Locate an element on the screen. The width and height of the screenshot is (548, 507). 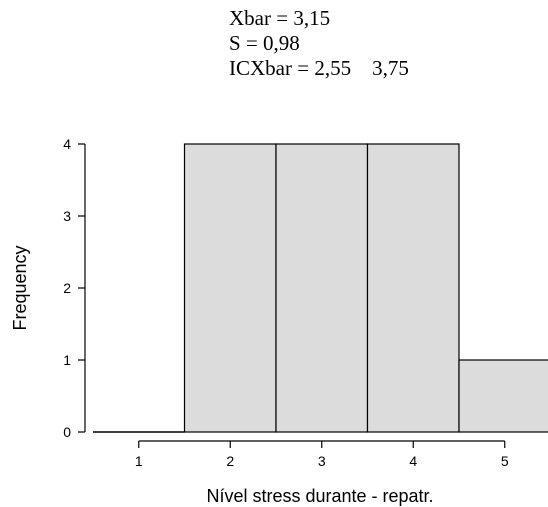
y-tick-label: 2 is located at coordinates (67, 288).